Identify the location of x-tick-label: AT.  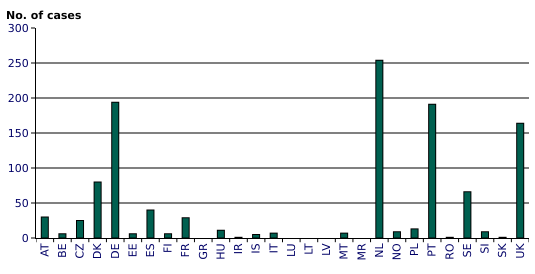
(45, 250).